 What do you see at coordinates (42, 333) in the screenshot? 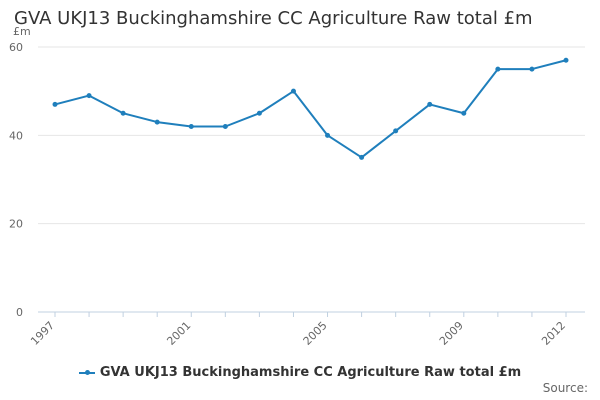
I see `x-tick-label: 1997` at bounding box center [42, 333].